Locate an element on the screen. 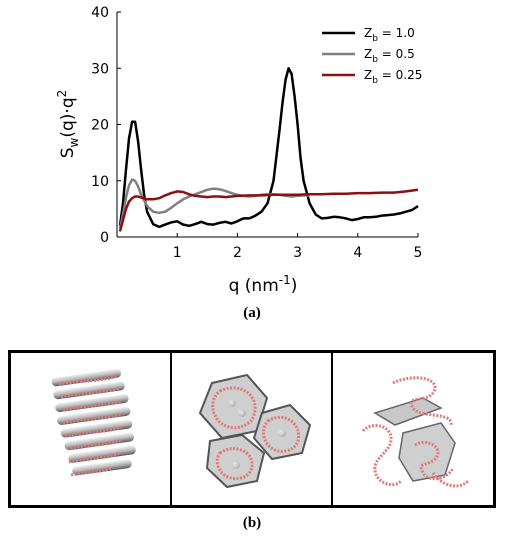  y-tick-label-4: 40 is located at coordinates (100, 13).